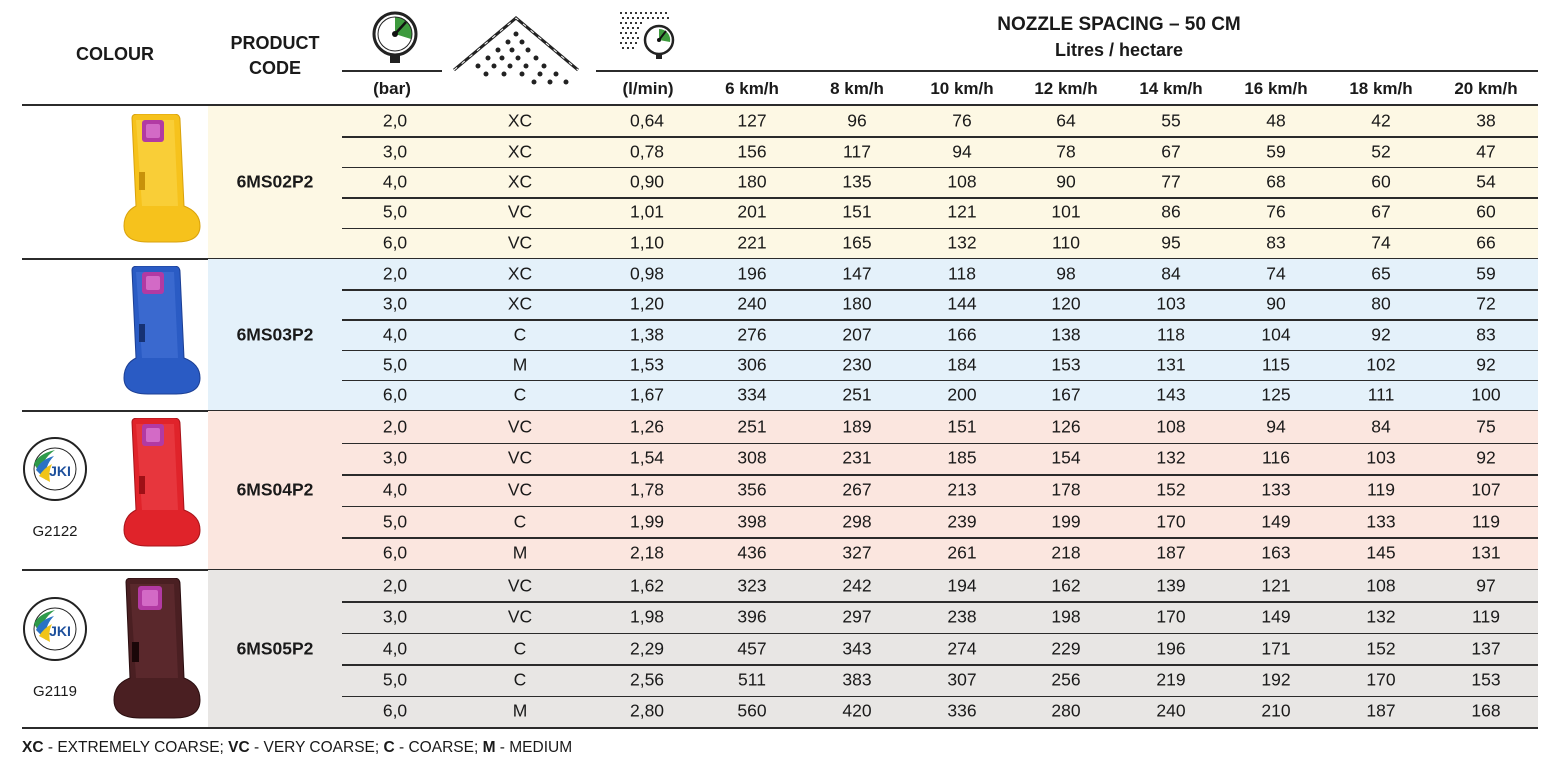  Describe the element at coordinates (1171, 489) in the screenshot. I see `application-rate-cell: 152` at that location.